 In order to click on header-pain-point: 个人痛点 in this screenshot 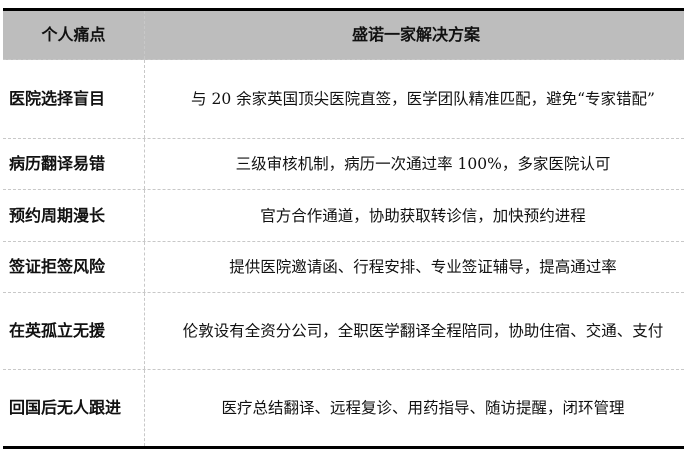, I will do `click(74, 35)`.